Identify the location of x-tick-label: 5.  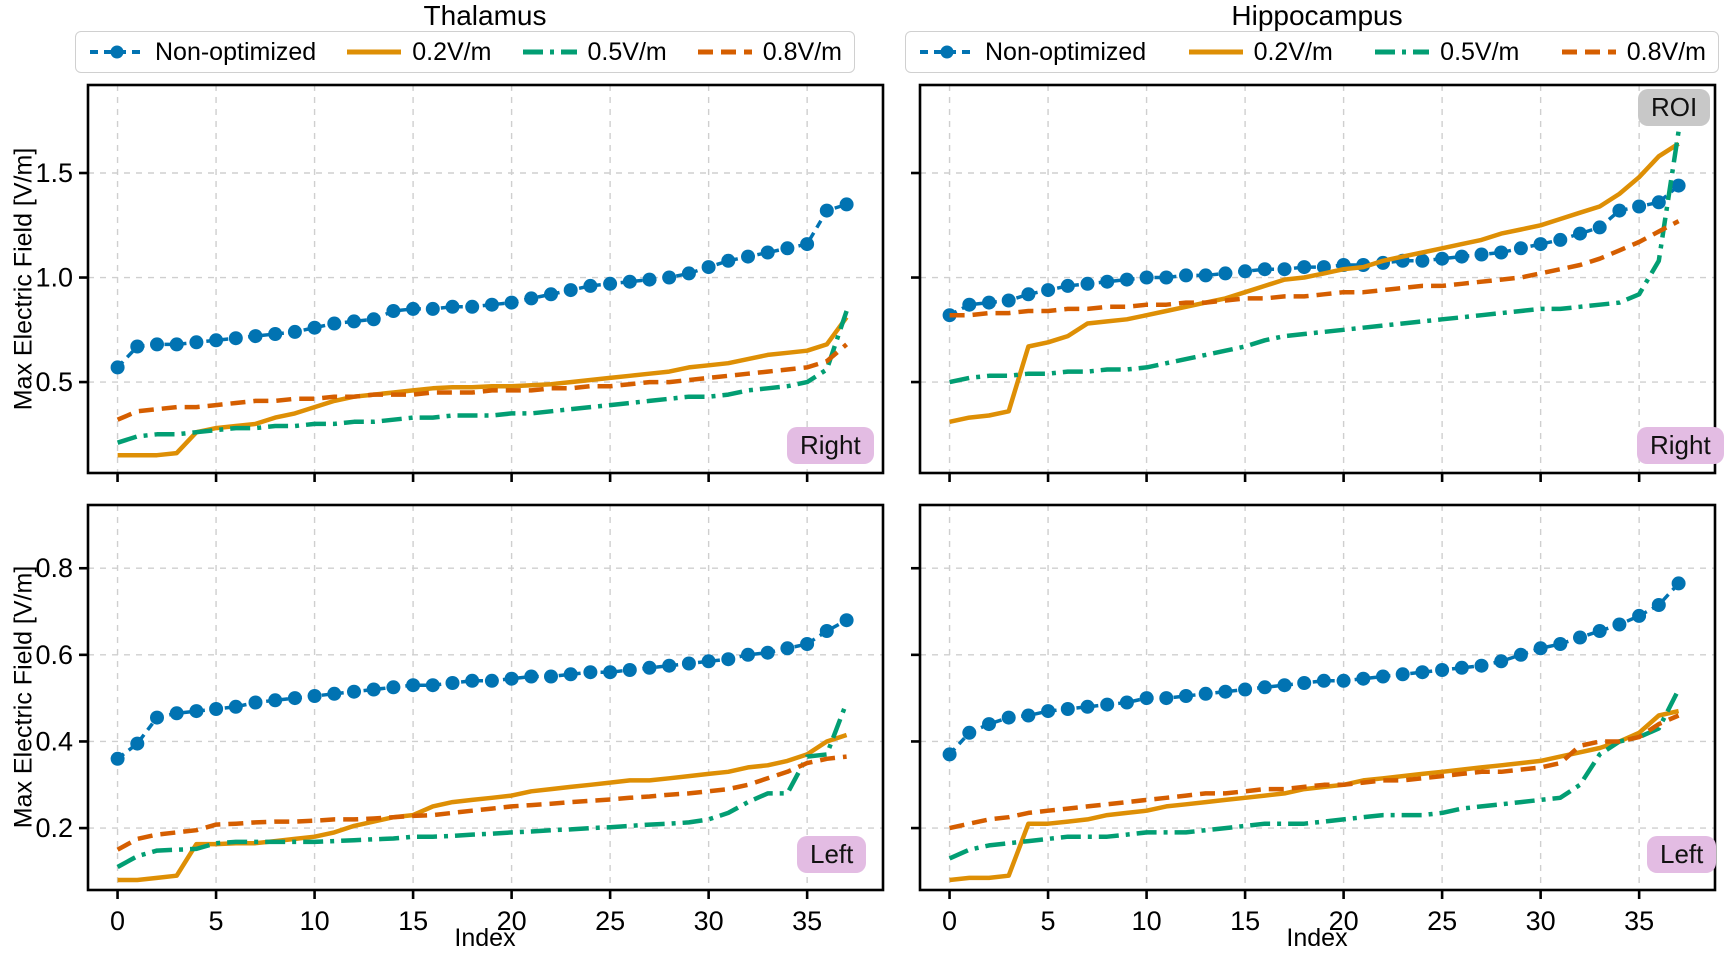
(216, 921).